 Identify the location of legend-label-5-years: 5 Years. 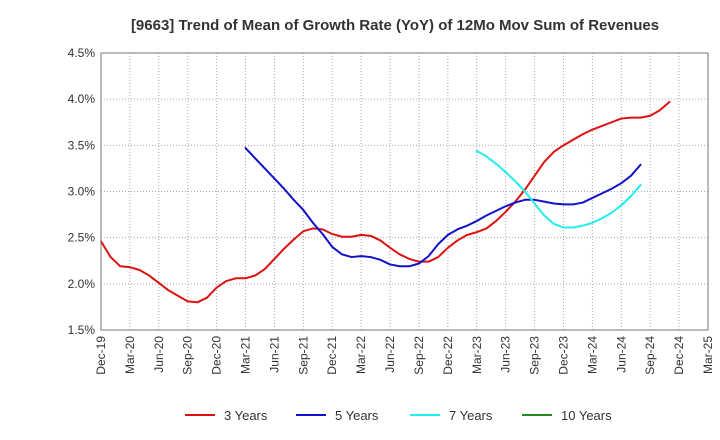
(357, 415).